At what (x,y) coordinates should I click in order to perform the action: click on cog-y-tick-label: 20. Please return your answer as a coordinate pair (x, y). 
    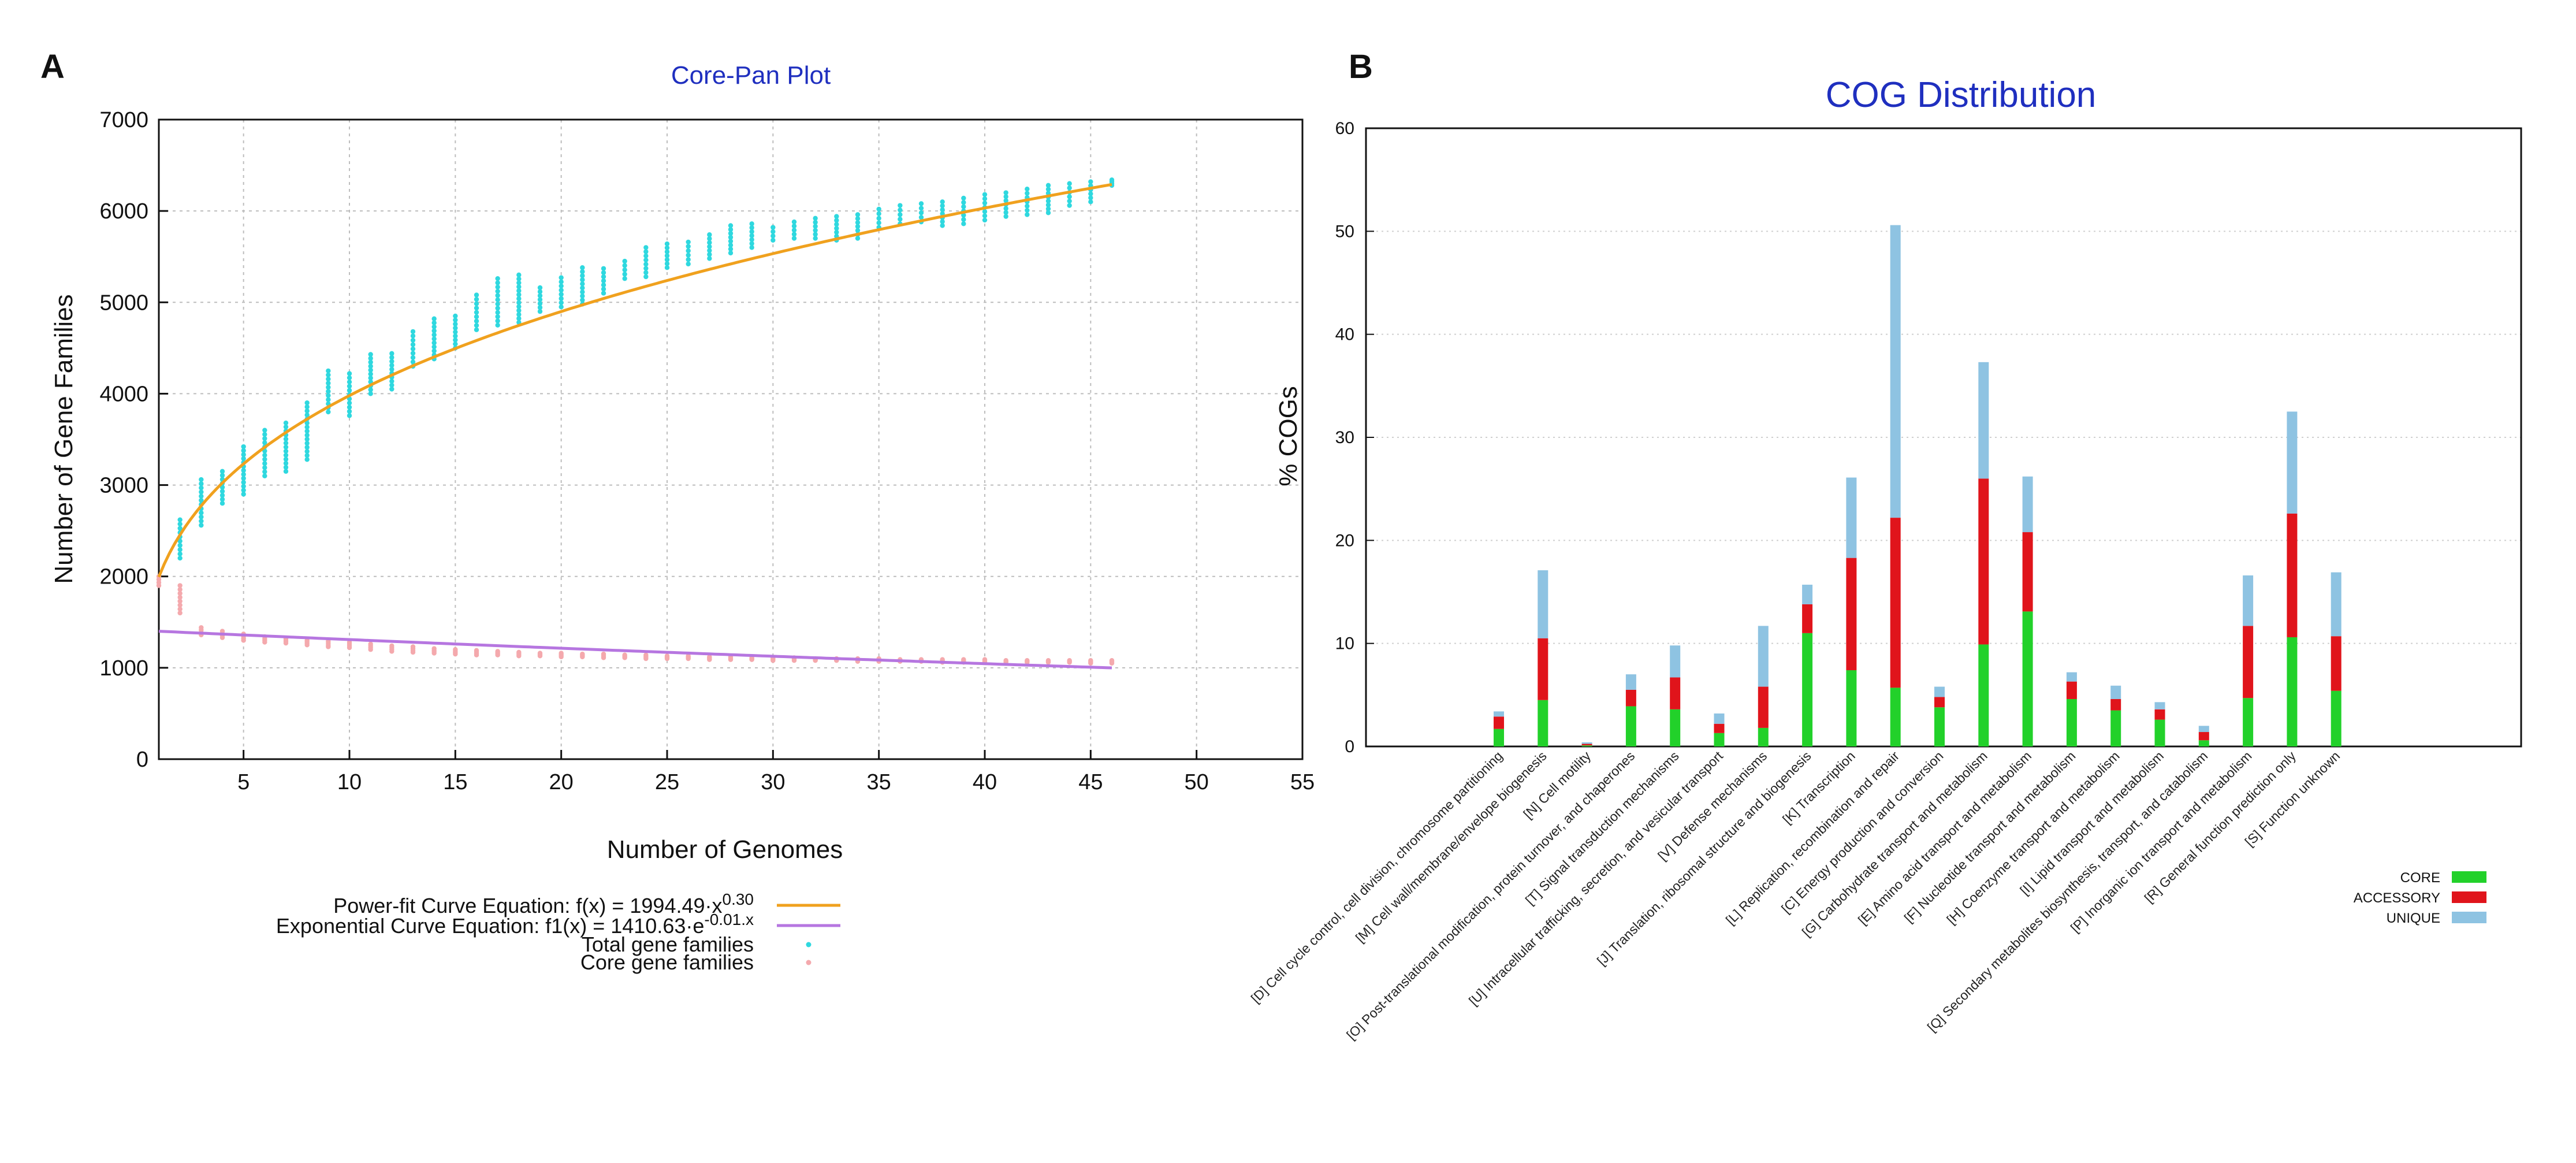
    Looking at the image, I should click on (1345, 540).